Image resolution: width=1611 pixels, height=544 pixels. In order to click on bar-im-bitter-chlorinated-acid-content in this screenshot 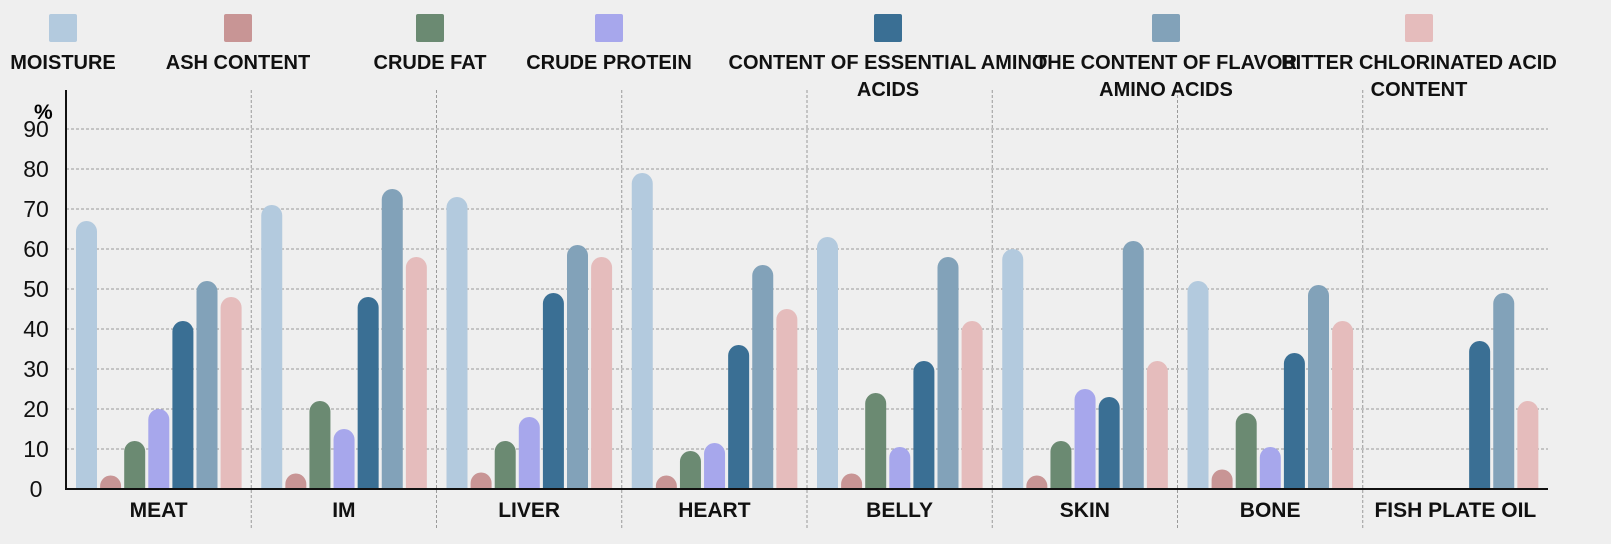, I will do `click(416, 373)`.